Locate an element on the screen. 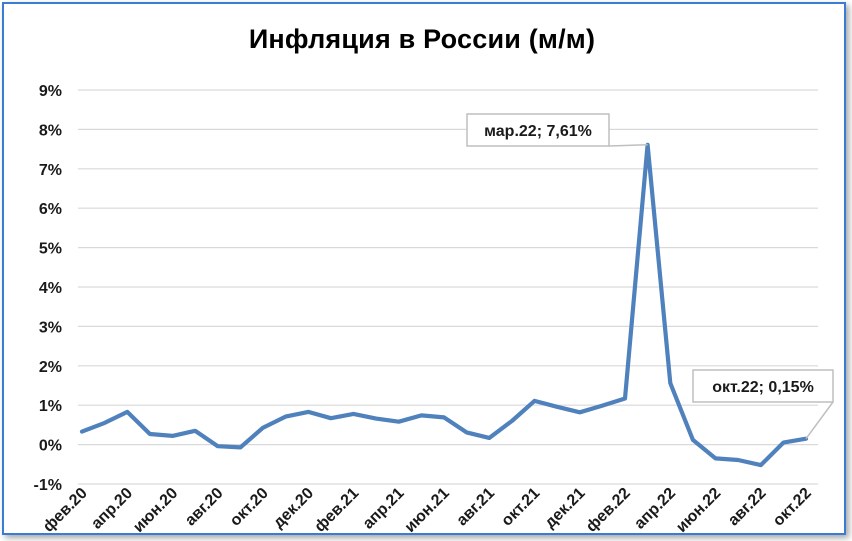  x-tick-label: апр.21 is located at coordinates (384, 509).